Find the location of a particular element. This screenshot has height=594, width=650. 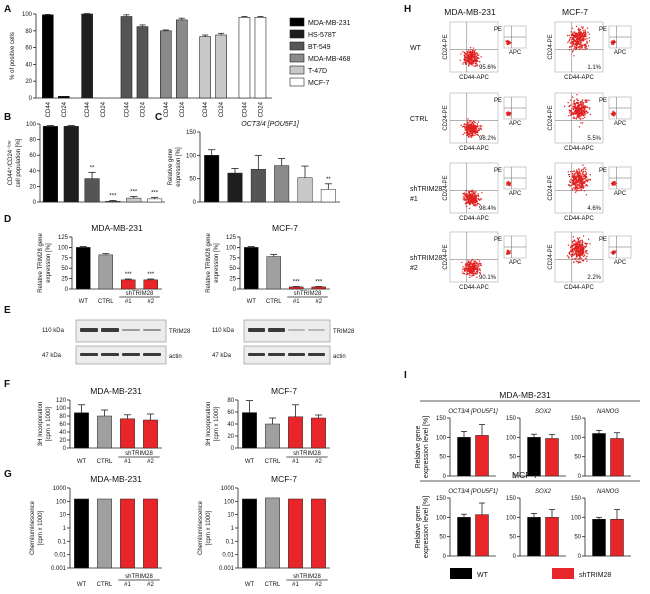

legend-label-wt: WT is located at coordinates (483, 575).